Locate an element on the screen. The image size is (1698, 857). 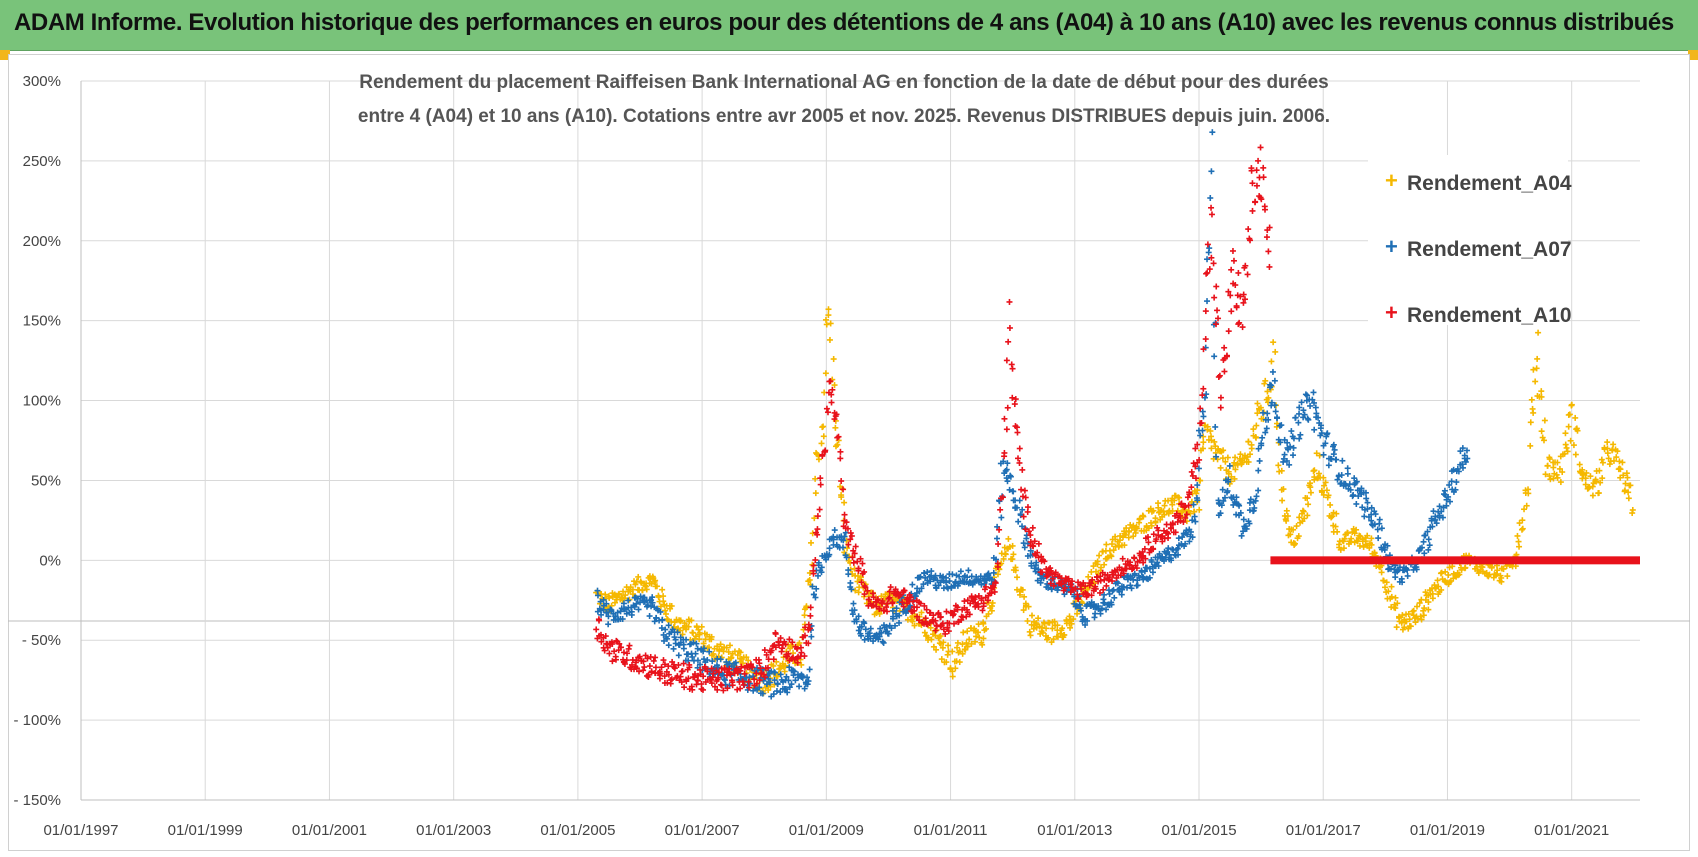
x-tick-label: 01/01/2017 is located at coordinates (1323, 830).